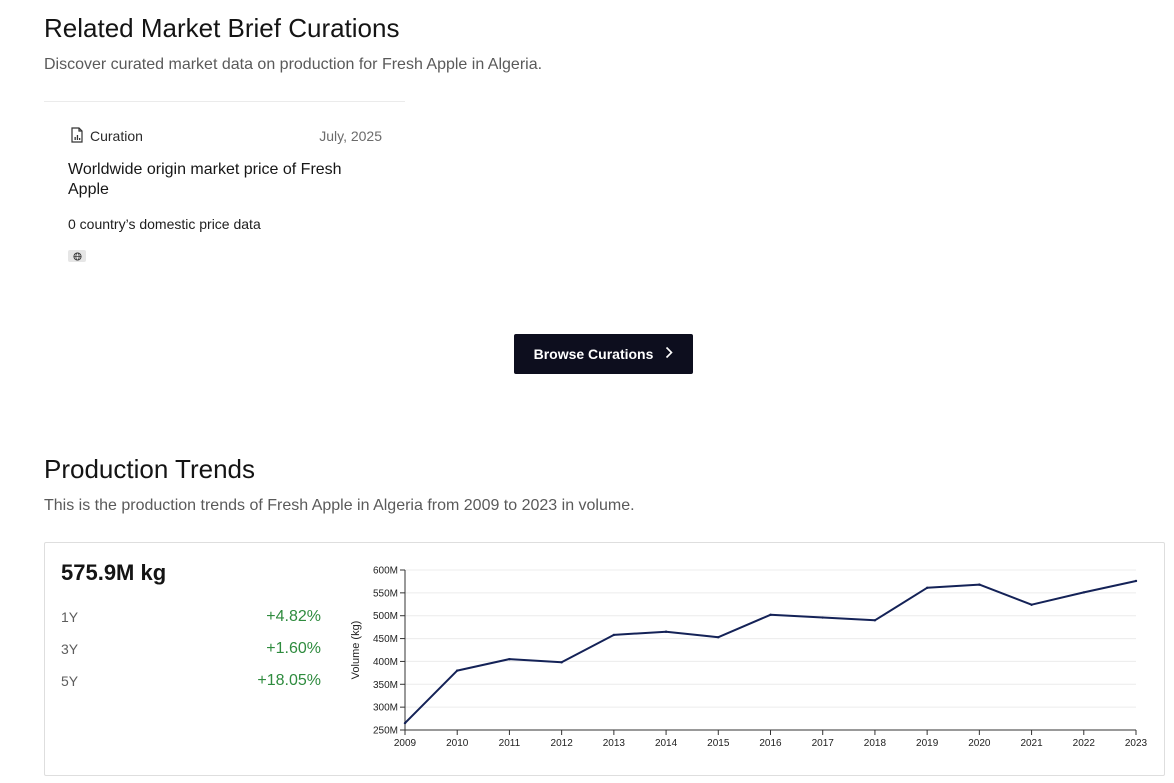  What do you see at coordinates (614, 743) in the screenshot?
I see `x-tick-label: 2013` at bounding box center [614, 743].